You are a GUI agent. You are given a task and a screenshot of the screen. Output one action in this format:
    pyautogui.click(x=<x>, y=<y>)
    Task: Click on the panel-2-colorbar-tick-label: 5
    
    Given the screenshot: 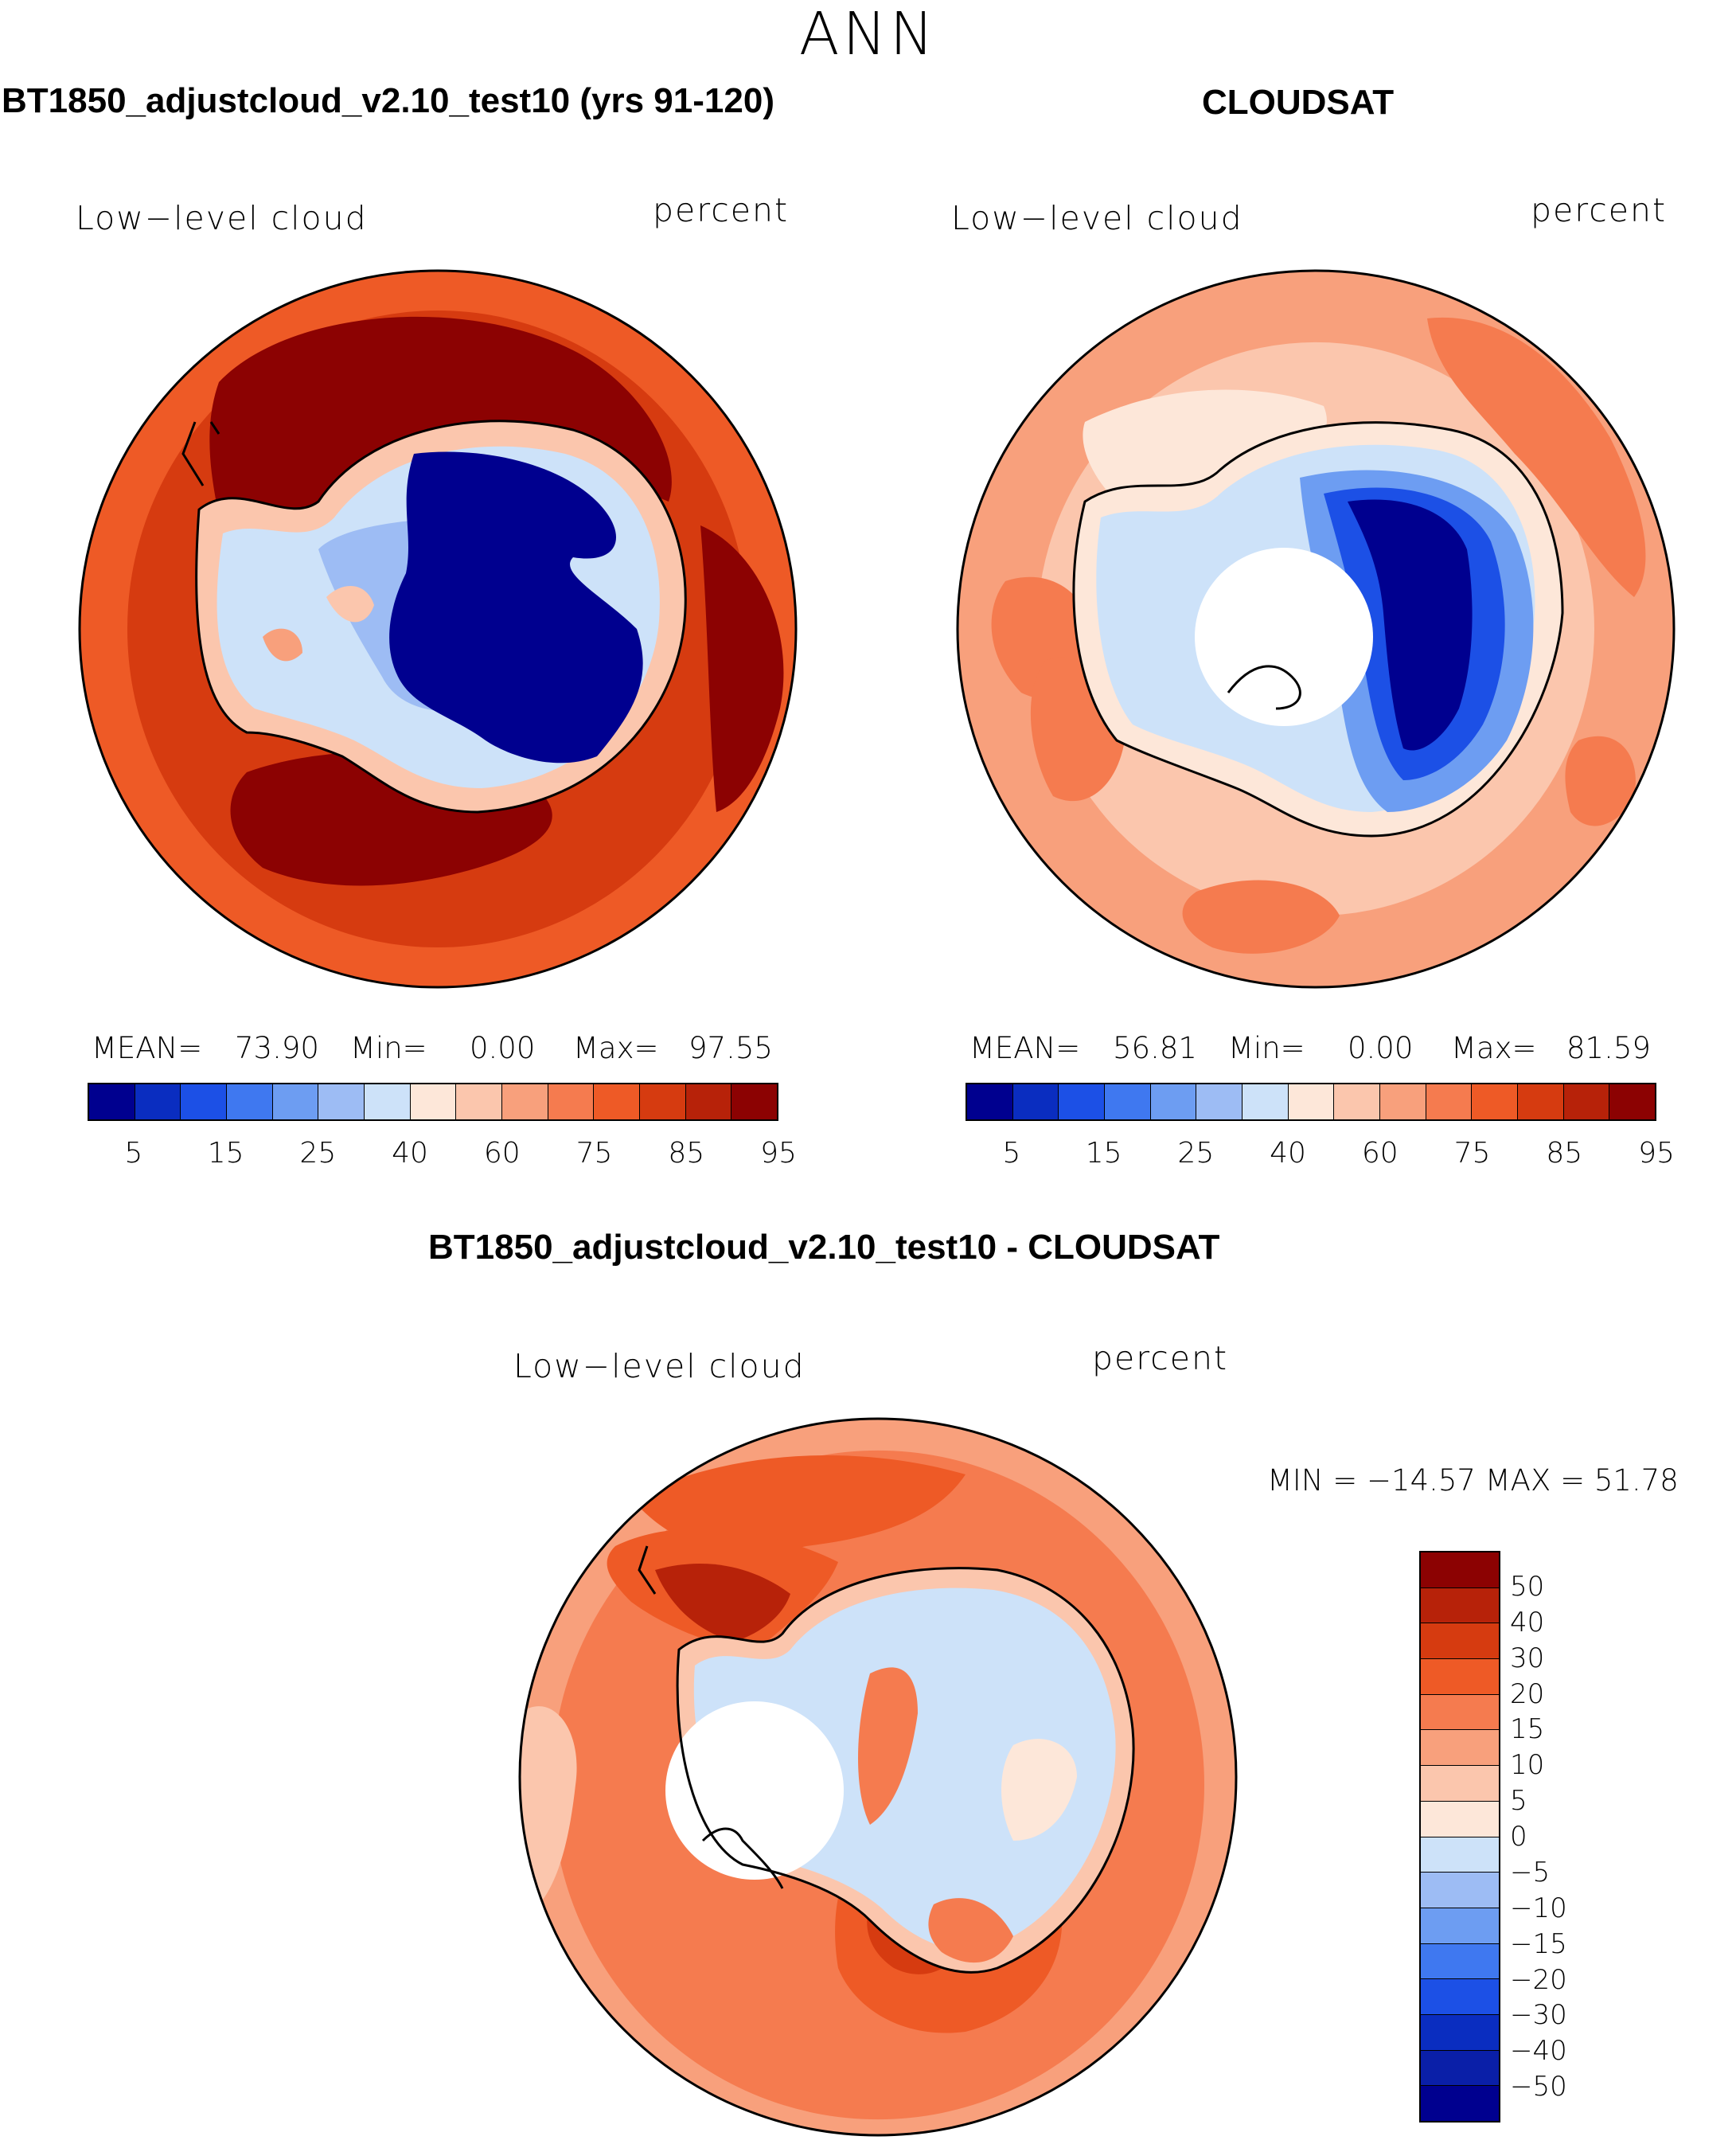 What is the action you would take?
    pyautogui.click(x=1011, y=1153)
    